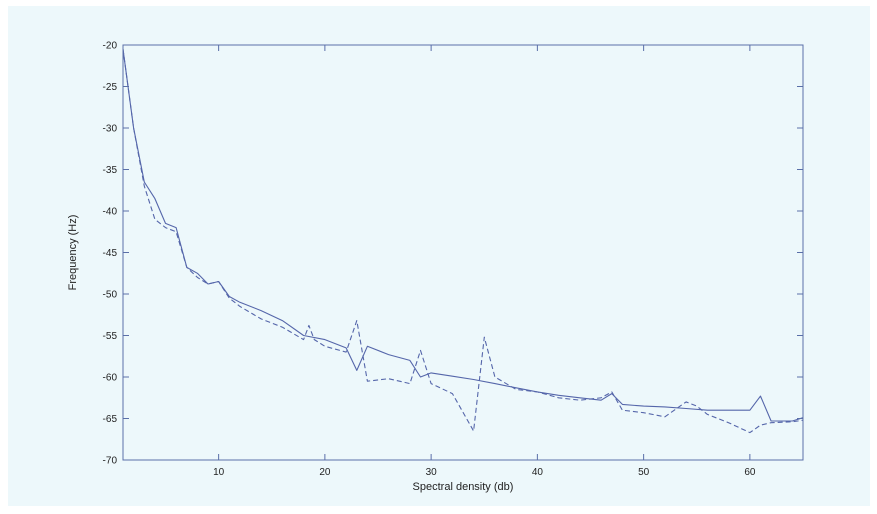  What do you see at coordinates (110, 378) in the screenshot?
I see `y-tick-label: -60` at bounding box center [110, 378].